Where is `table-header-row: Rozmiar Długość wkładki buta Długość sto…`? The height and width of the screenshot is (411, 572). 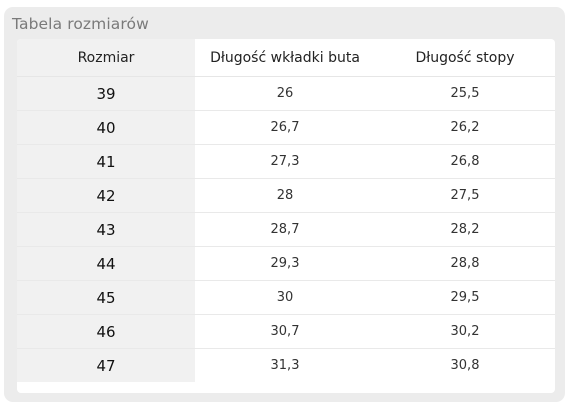
table-header-row: Rozmiar Długość wkładki buta Długość sto… is located at coordinates (286, 58).